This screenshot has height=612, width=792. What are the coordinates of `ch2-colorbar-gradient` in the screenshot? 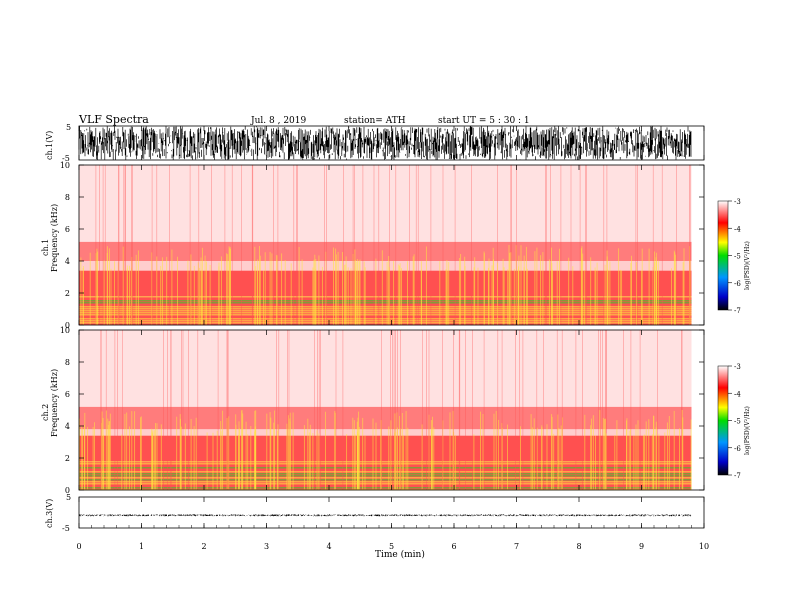 It's located at (723, 420).